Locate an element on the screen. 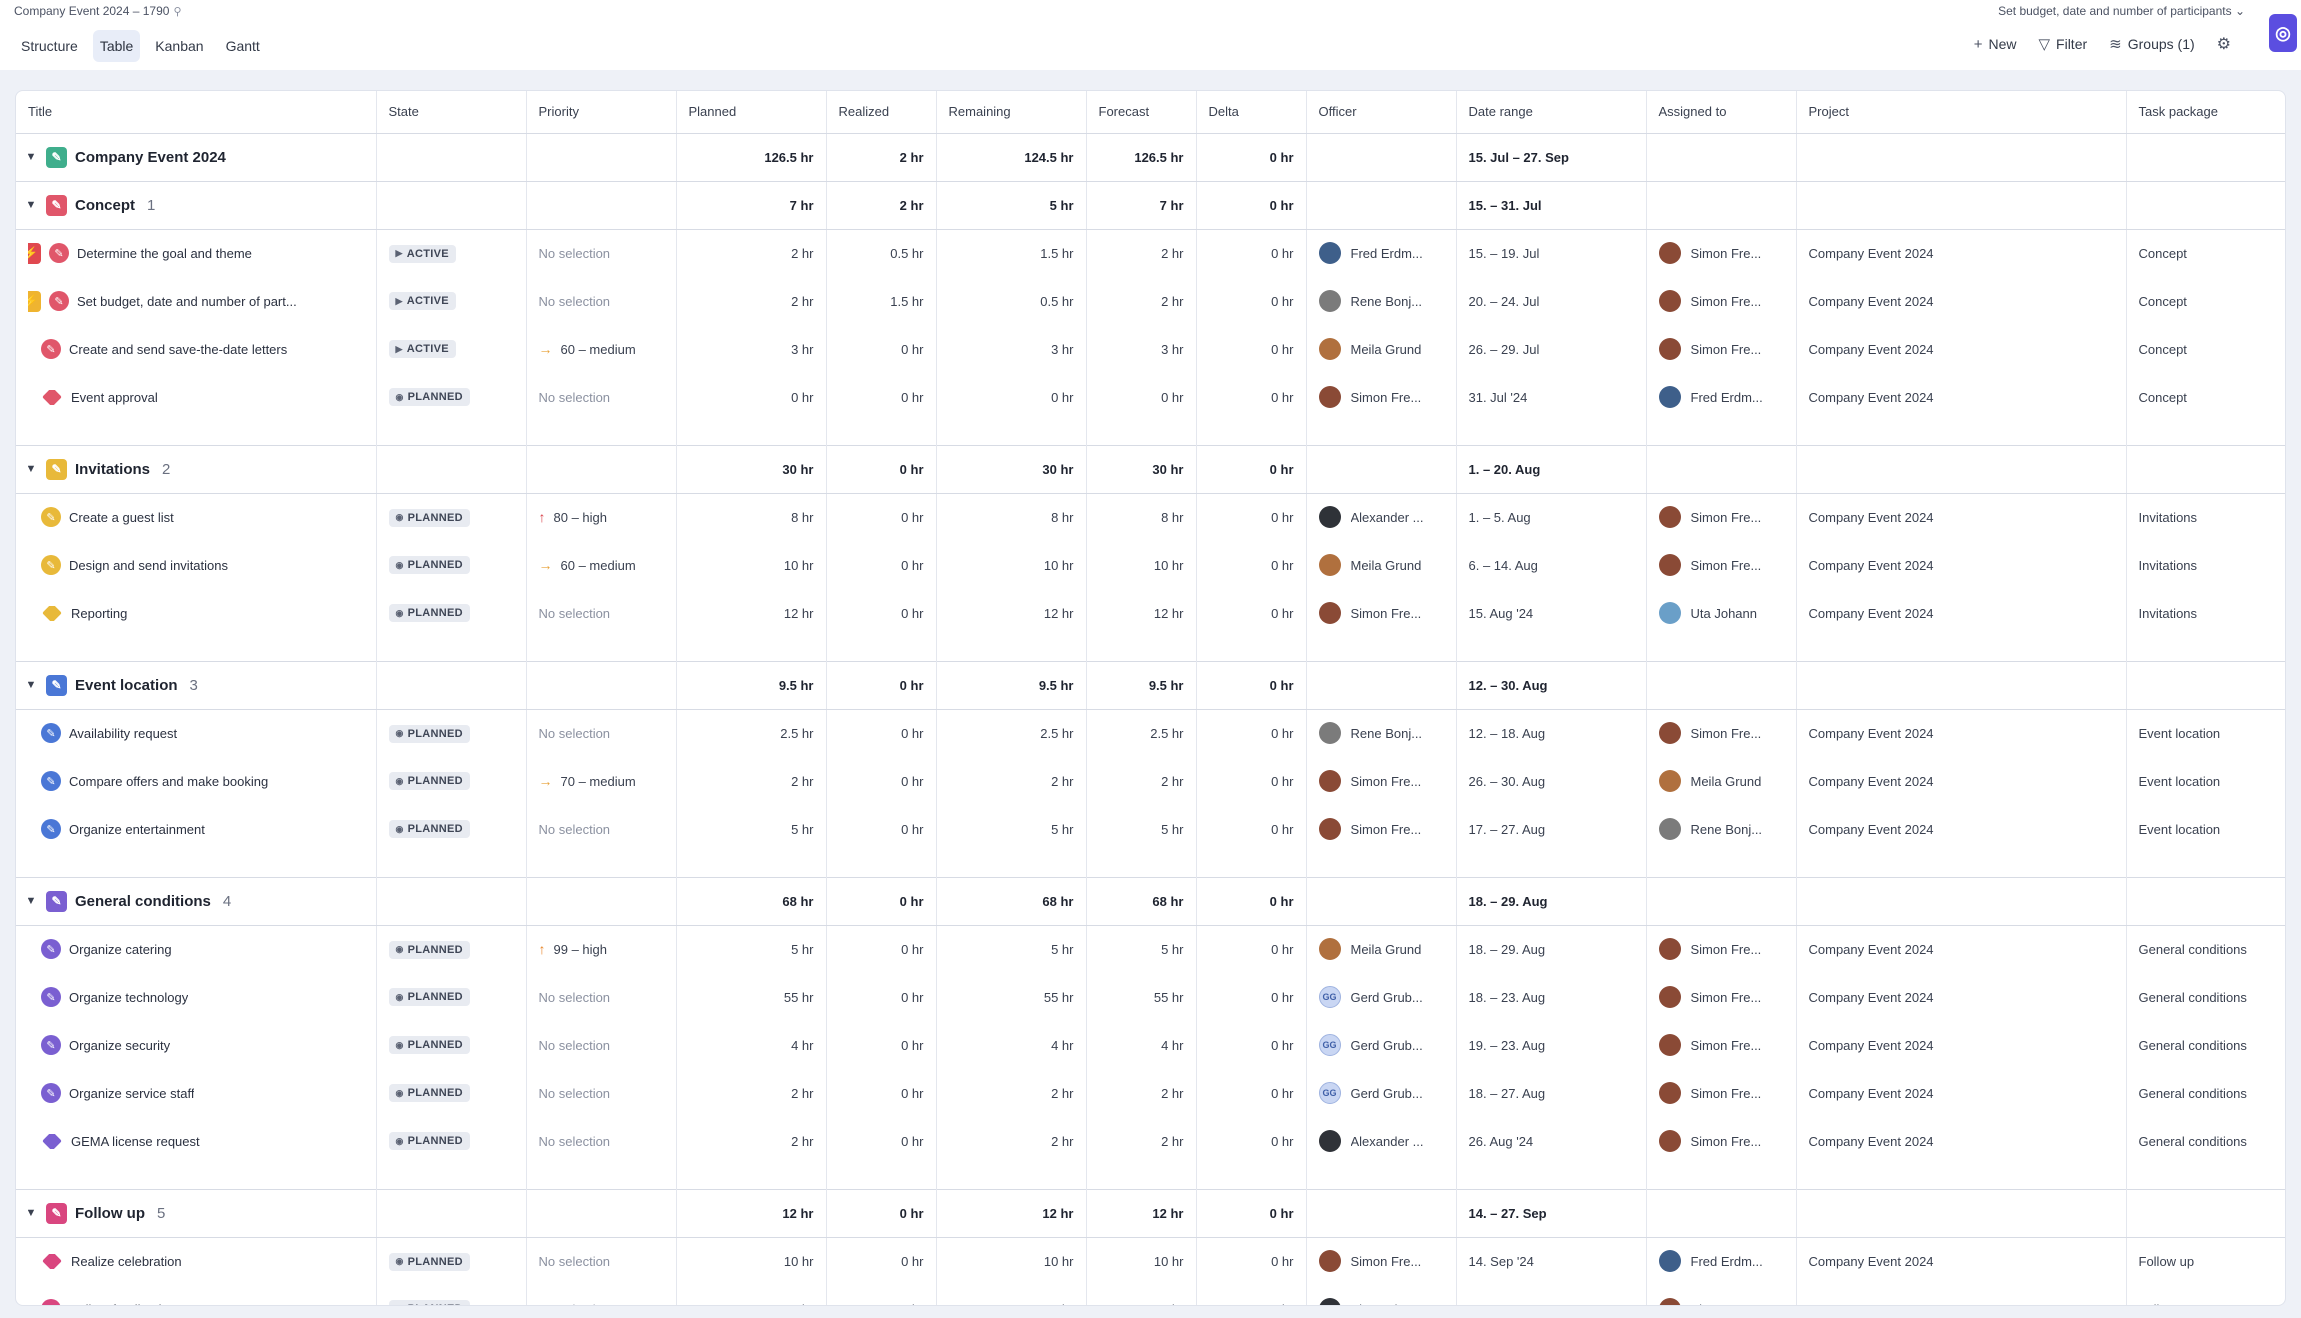  column-header-priority: Priority is located at coordinates (601, 112).